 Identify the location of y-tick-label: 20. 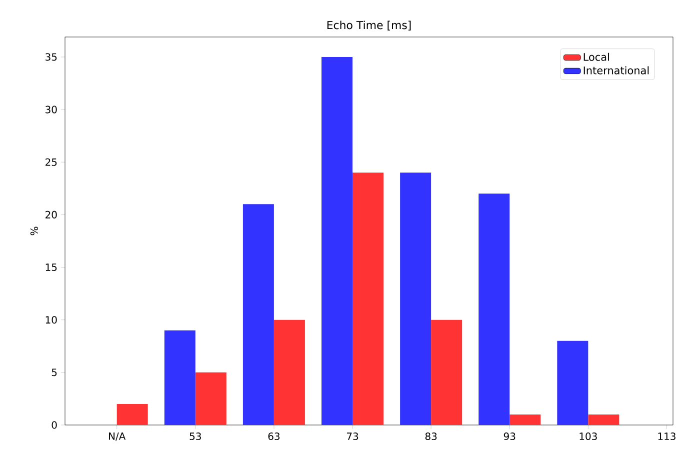
(51, 214).